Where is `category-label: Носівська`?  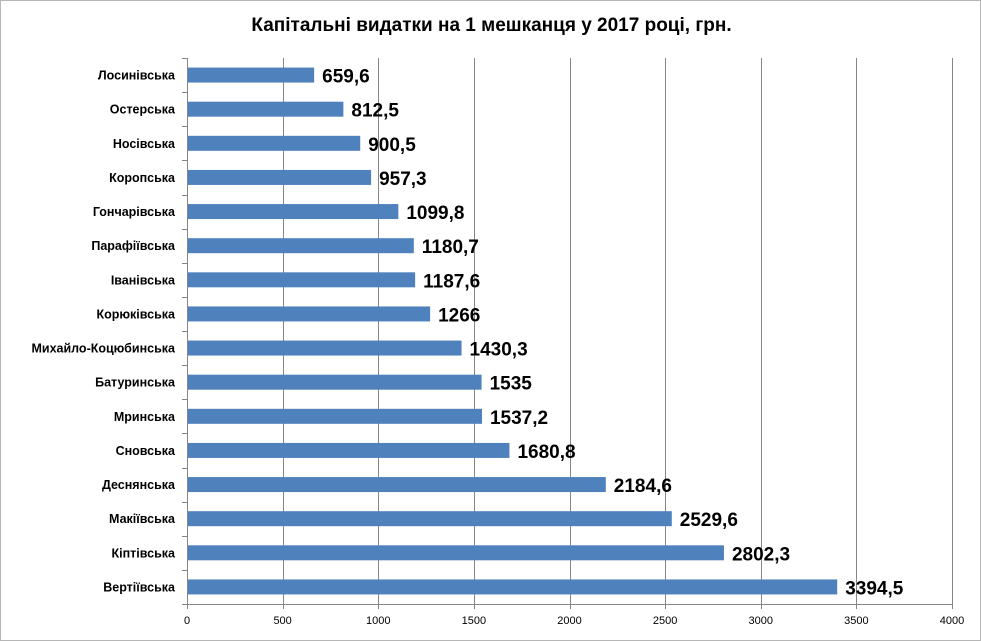
category-label: Носівська is located at coordinates (144, 144).